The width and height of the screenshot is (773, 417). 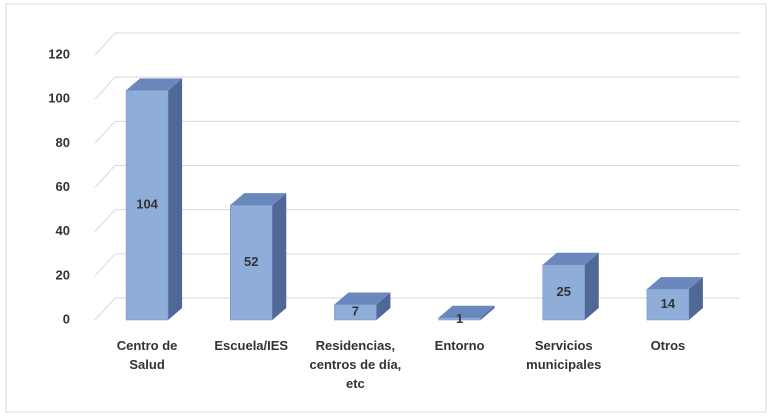 What do you see at coordinates (355, 364) in the screenshot?
I see `x-tick-label: Residencias, centros de día, etc` at bounding box center [355, 364].